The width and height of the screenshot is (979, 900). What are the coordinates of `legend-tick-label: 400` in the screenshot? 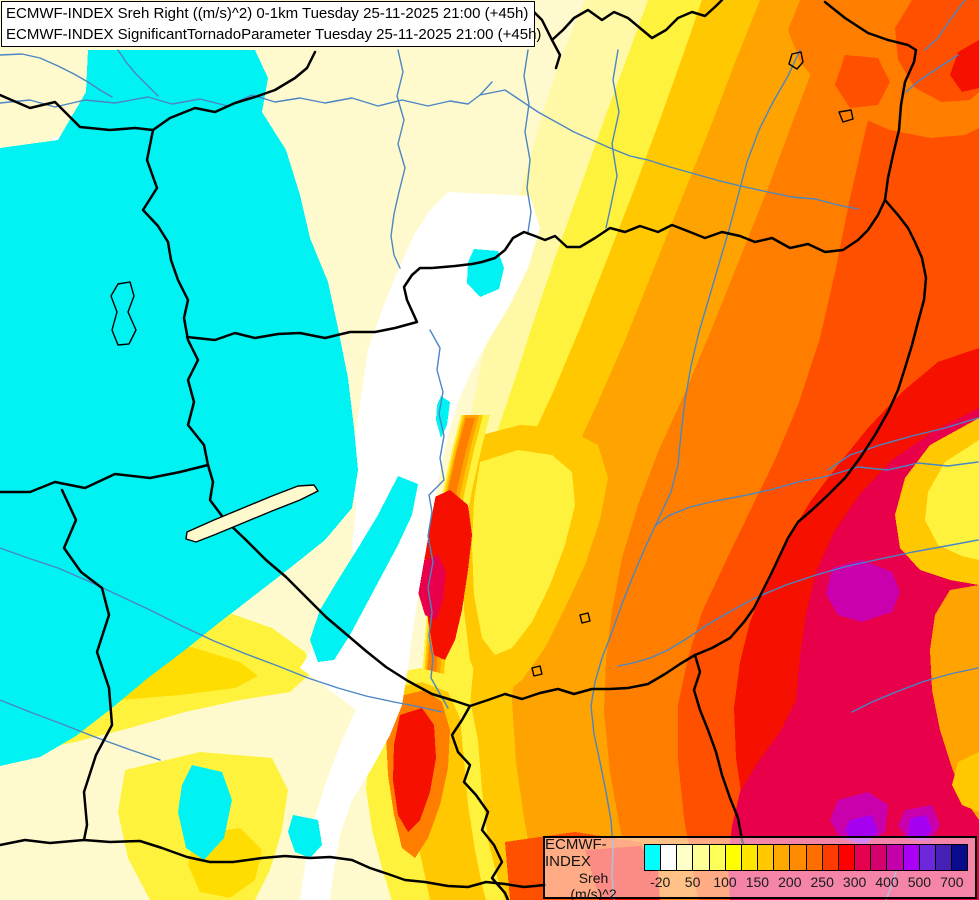 It's located at (887, 882).